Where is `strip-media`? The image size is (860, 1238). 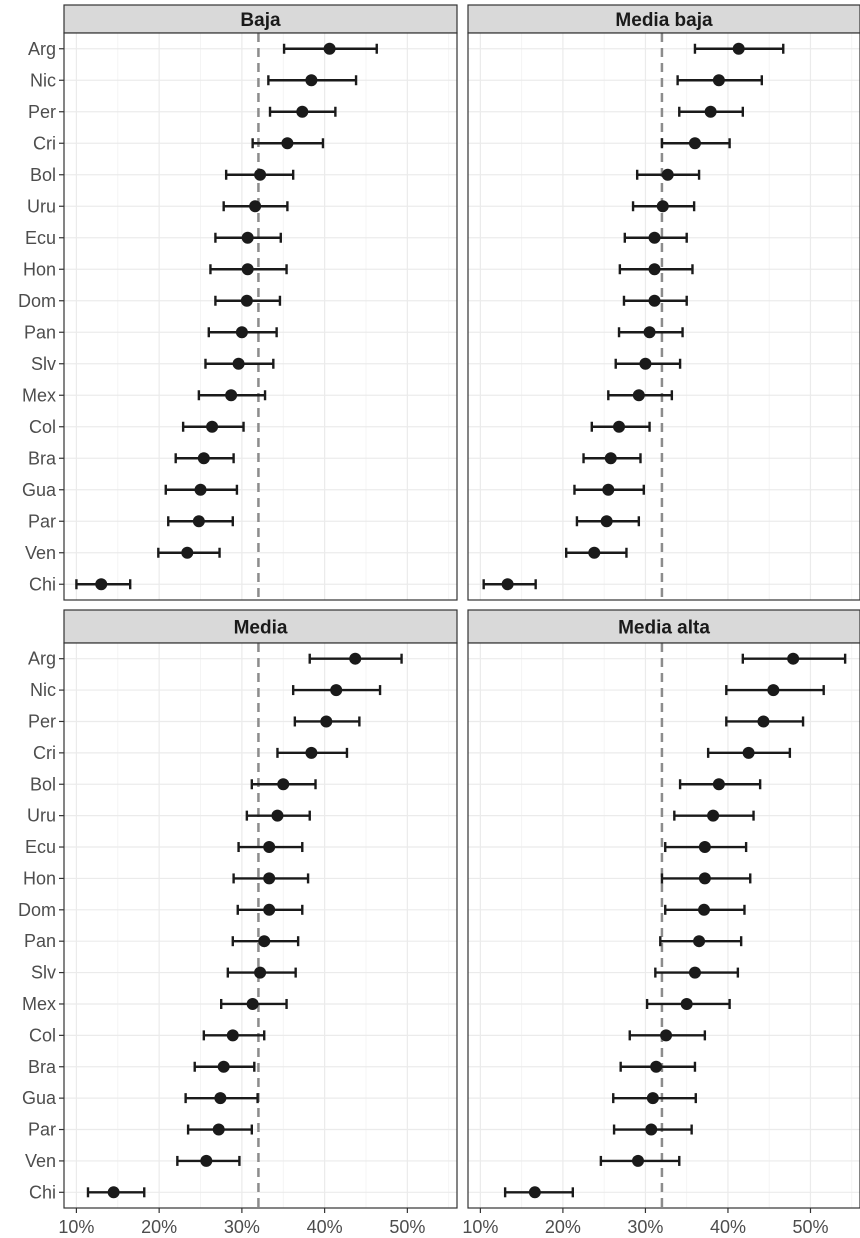 strip-media is located at coordinates (260, 626).